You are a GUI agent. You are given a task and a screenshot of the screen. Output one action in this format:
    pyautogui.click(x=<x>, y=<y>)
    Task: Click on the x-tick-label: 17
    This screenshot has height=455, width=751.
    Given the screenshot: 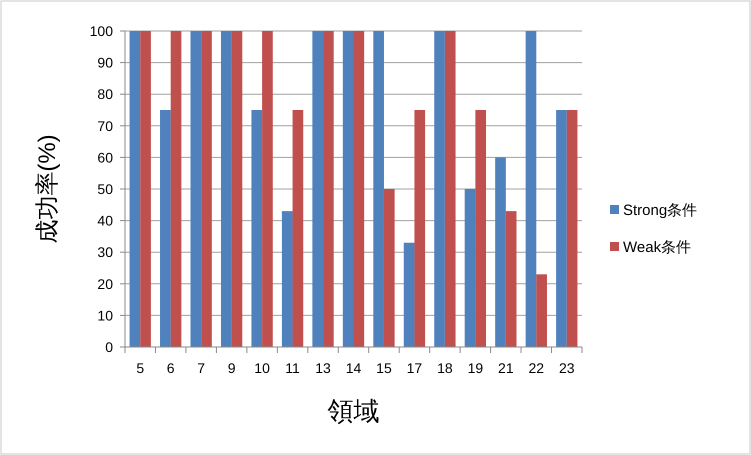 What is the action you would take?
    pyautogui.click(x=414, y=368)
    